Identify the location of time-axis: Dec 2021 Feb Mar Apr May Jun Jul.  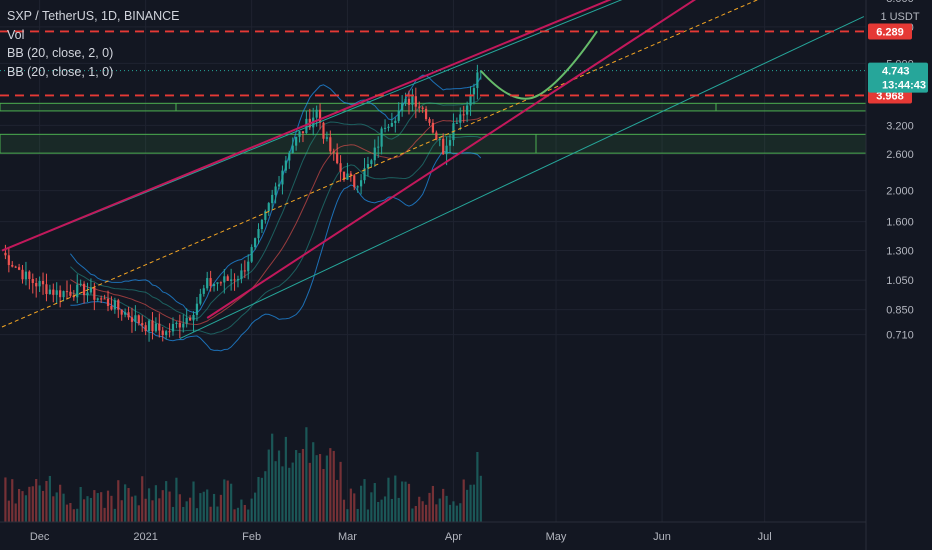
(401, 537).